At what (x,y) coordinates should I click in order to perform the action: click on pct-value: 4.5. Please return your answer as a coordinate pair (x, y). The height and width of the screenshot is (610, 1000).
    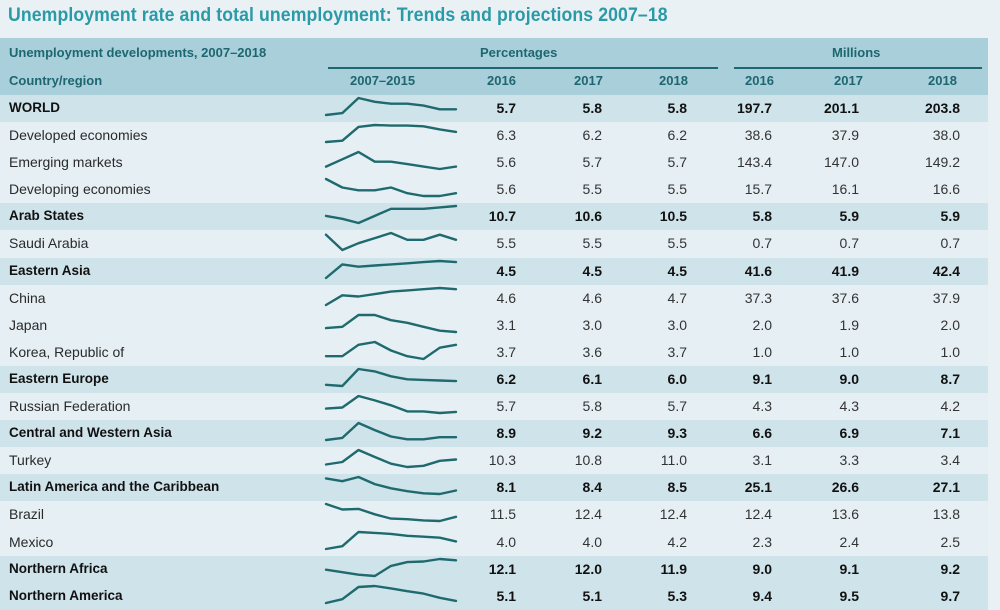
    Looking at the image, I should click on (592, 270).